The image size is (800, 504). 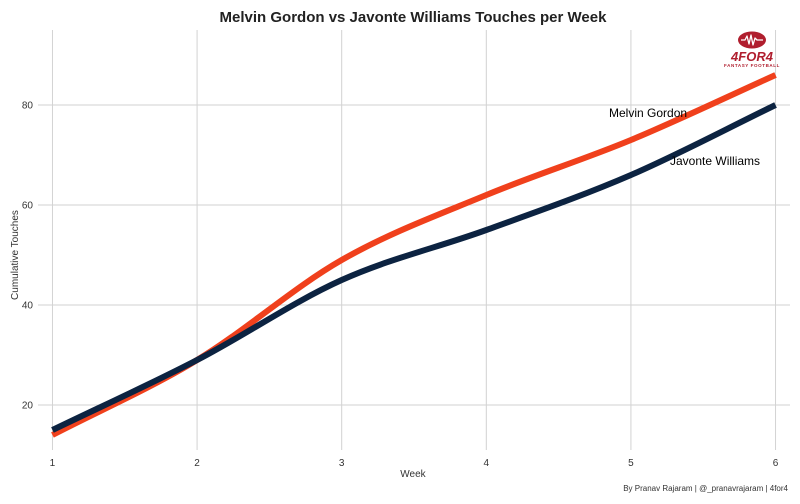 What do you see at coordinates (752, 65) in the screenshot?
I see `logo-tagline: FANTASY FOOTBALL` at bounding box center [752, 65].